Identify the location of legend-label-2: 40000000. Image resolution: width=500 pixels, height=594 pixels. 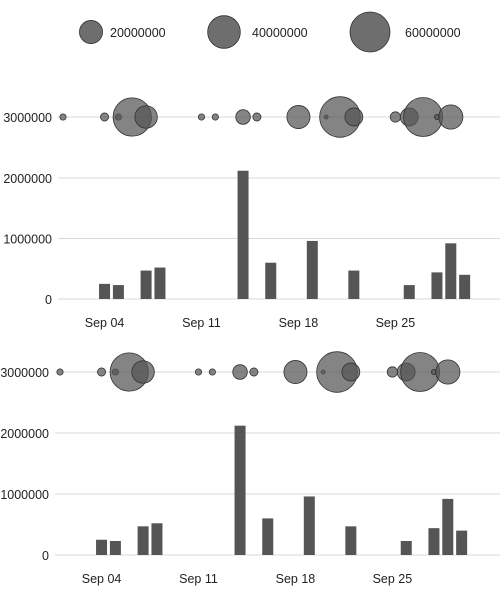
(280, 33).